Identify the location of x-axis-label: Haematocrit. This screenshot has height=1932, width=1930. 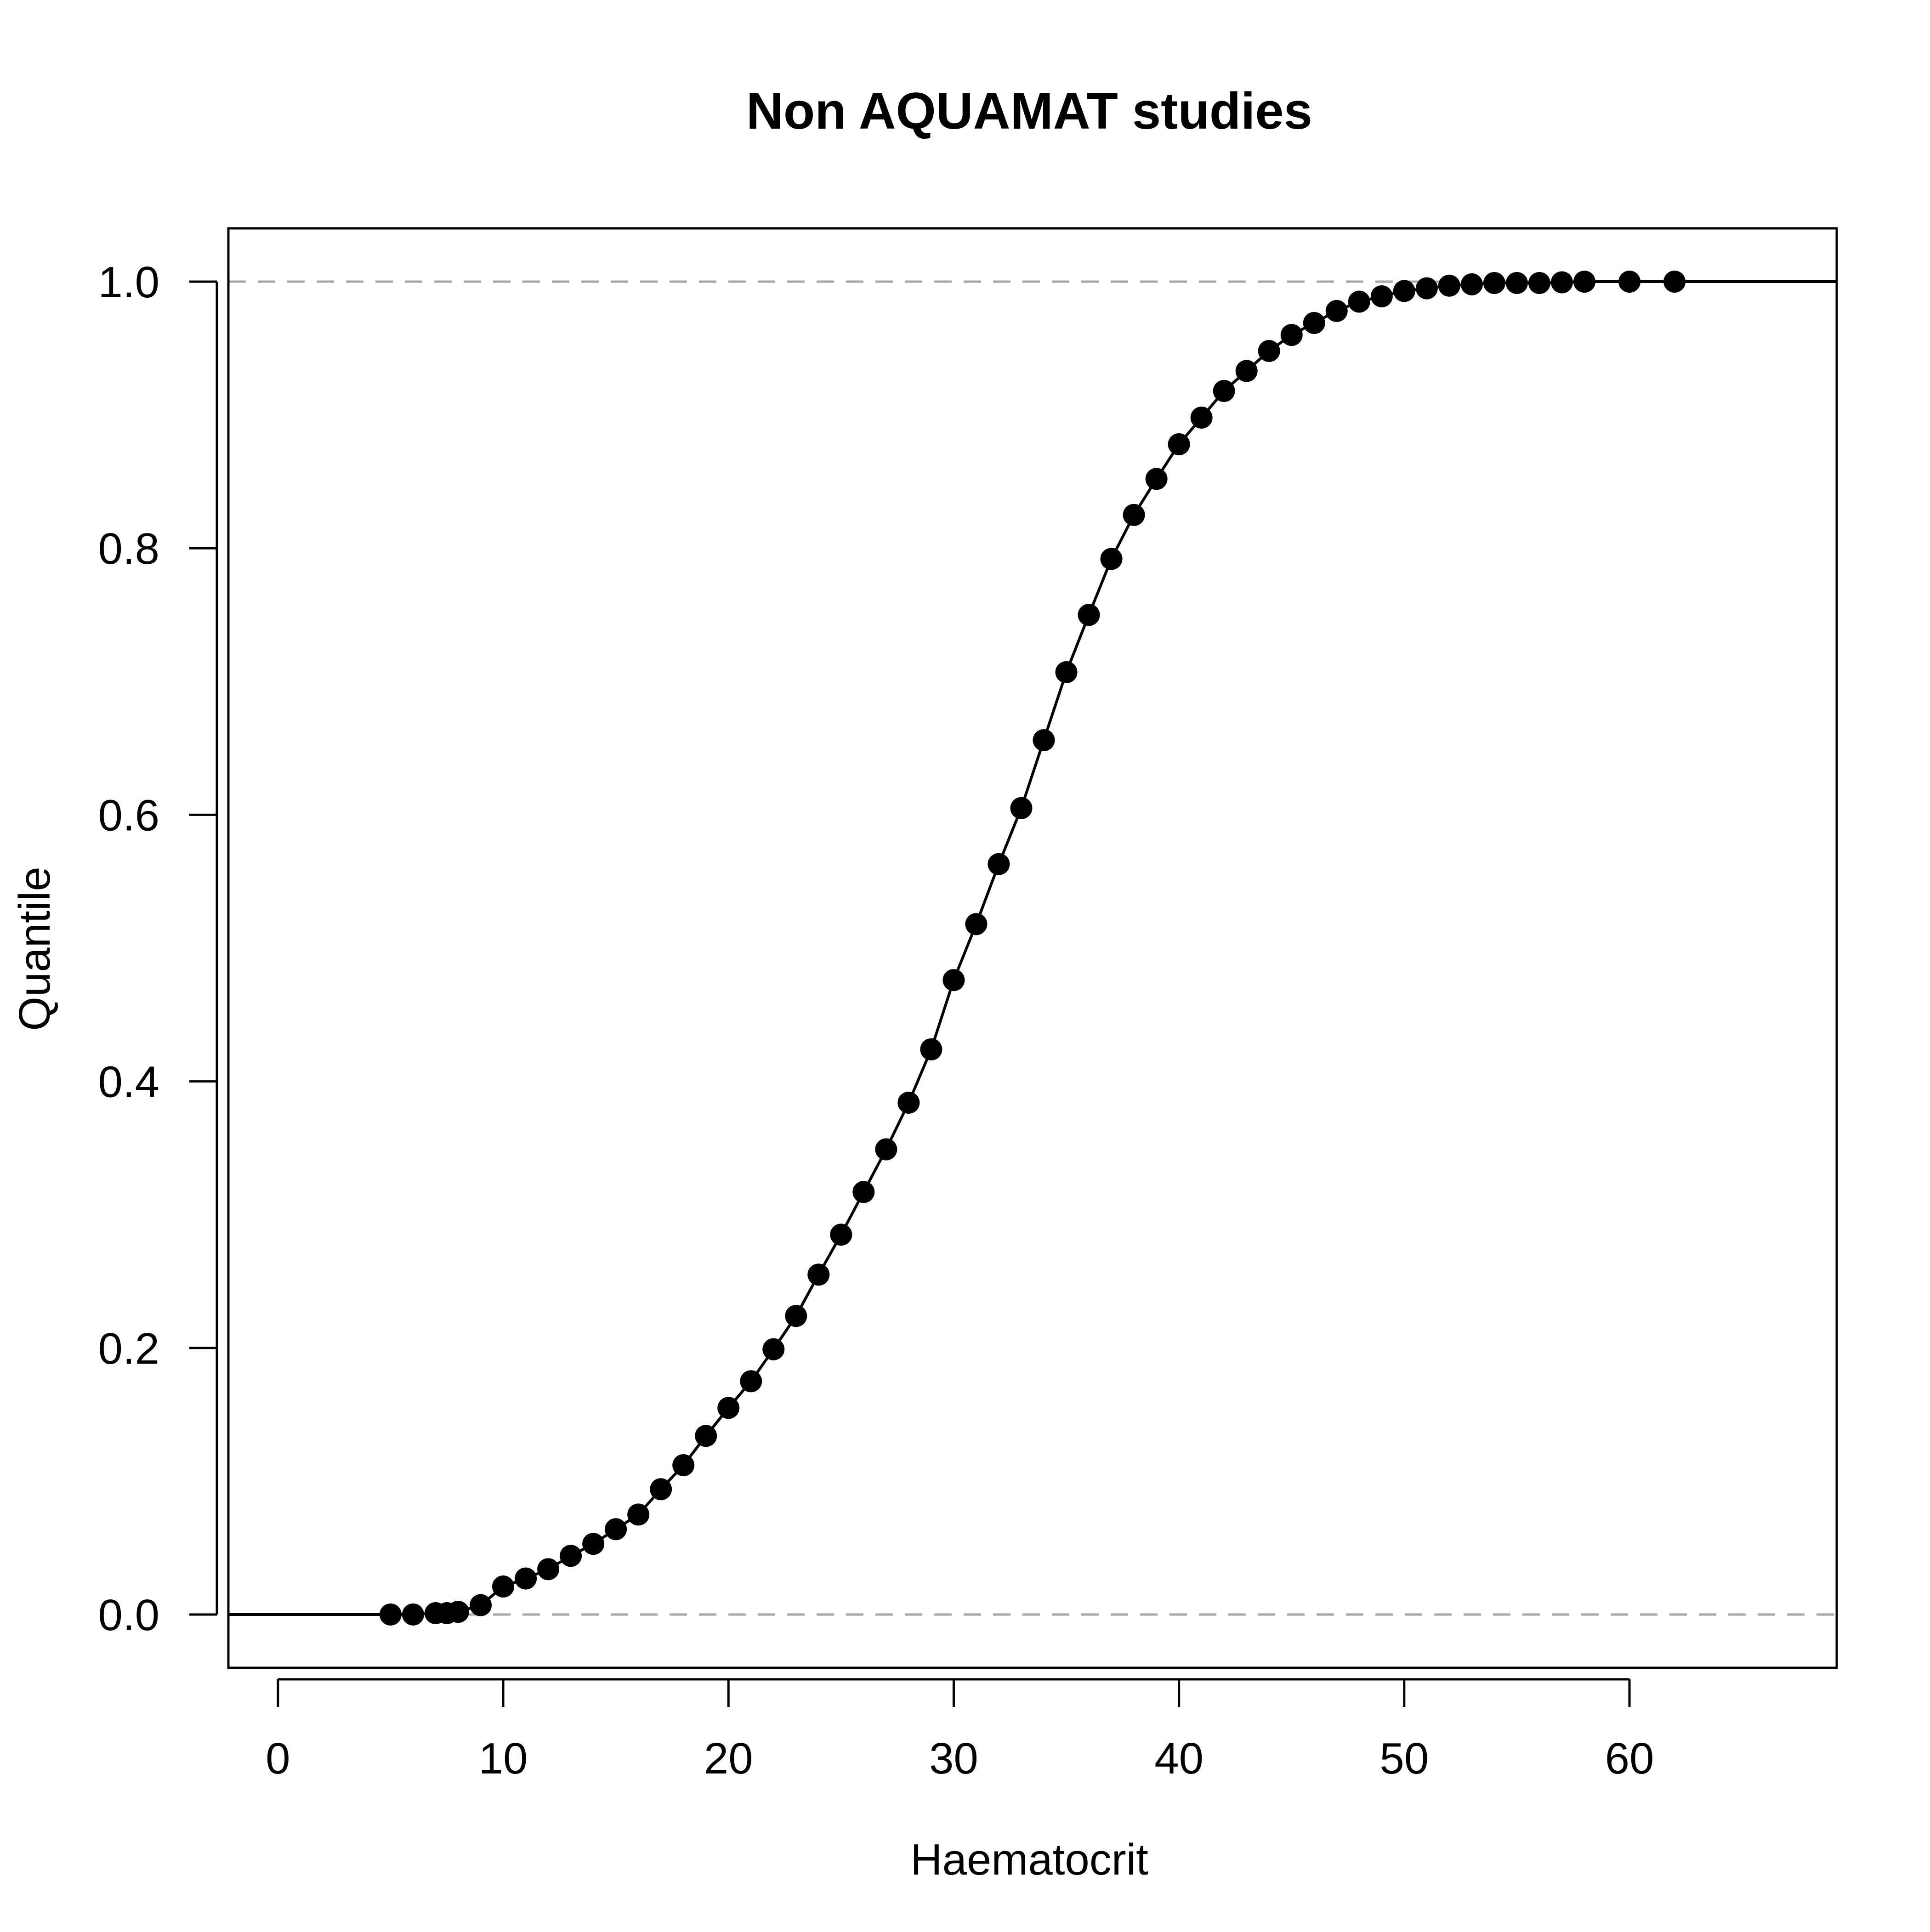
(1029, 1859).